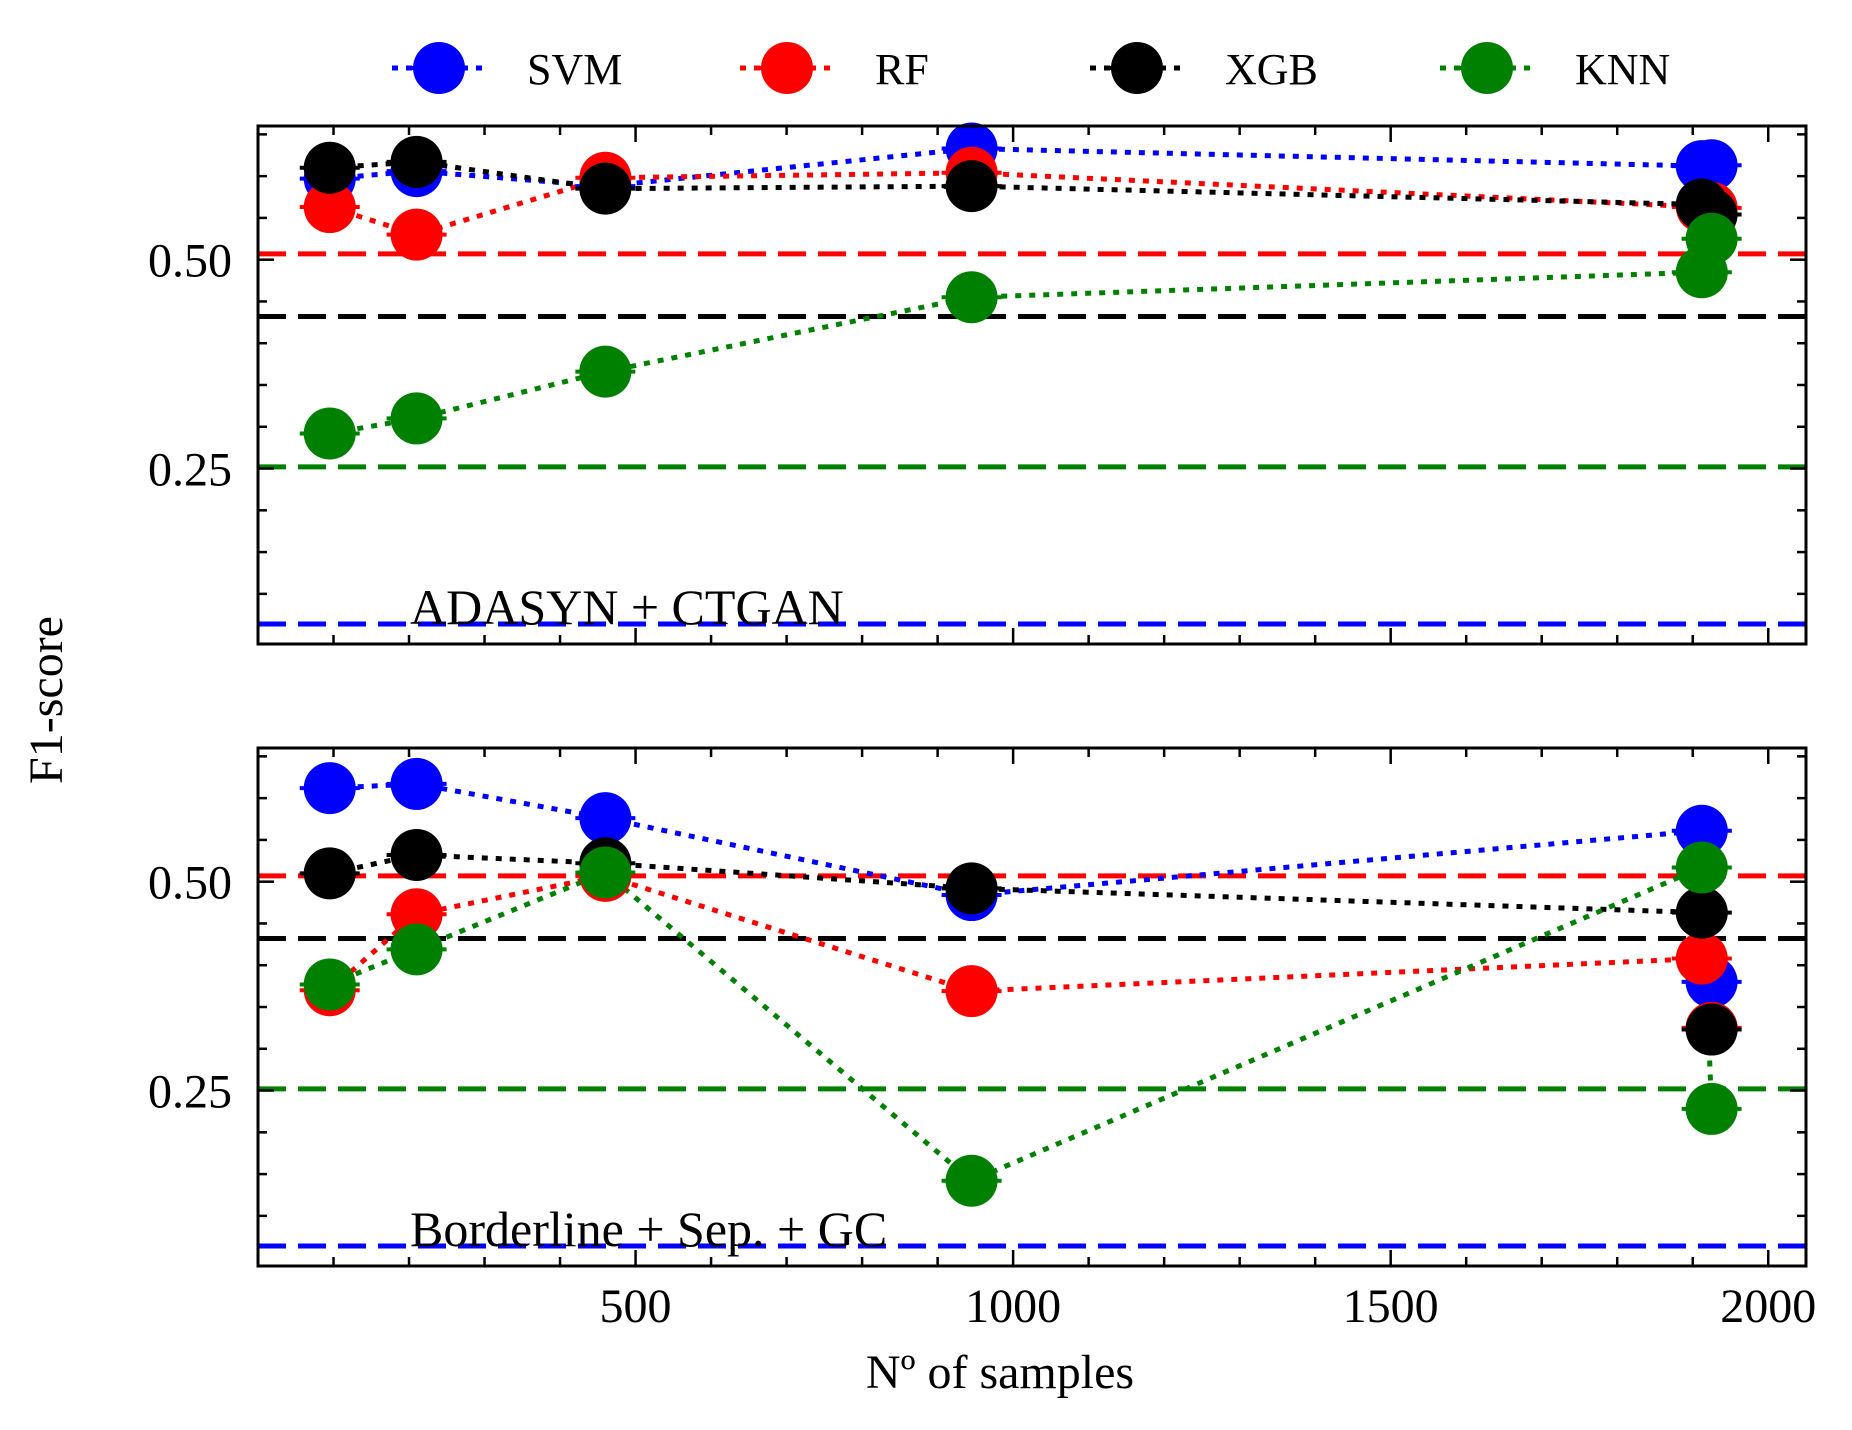  What do you see at coordinates (1137, 68) in the screenshot?
I see `legend-marker-xgb` at bounding box center [1137, 68].